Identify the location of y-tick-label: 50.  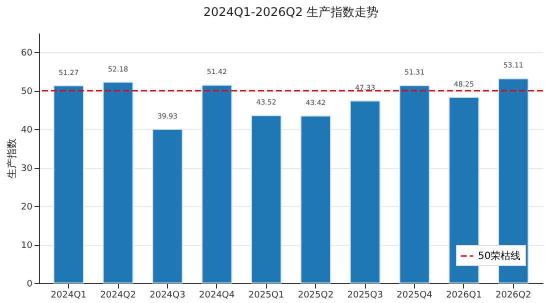
(27, 92).